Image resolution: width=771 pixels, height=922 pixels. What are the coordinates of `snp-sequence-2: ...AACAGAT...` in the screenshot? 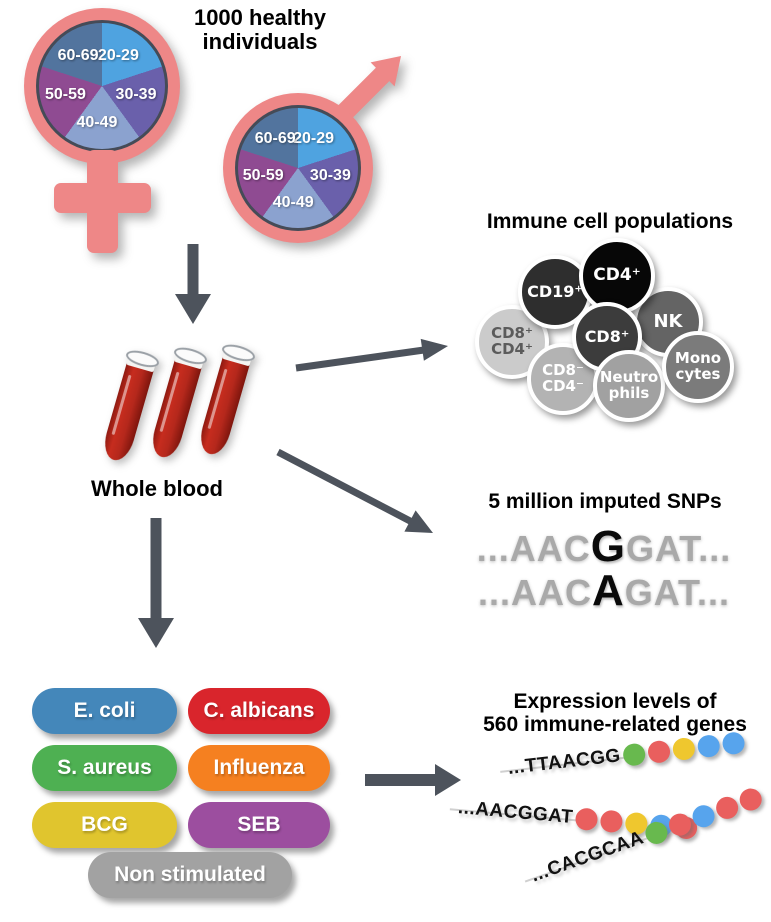 It's located at (604, 591).